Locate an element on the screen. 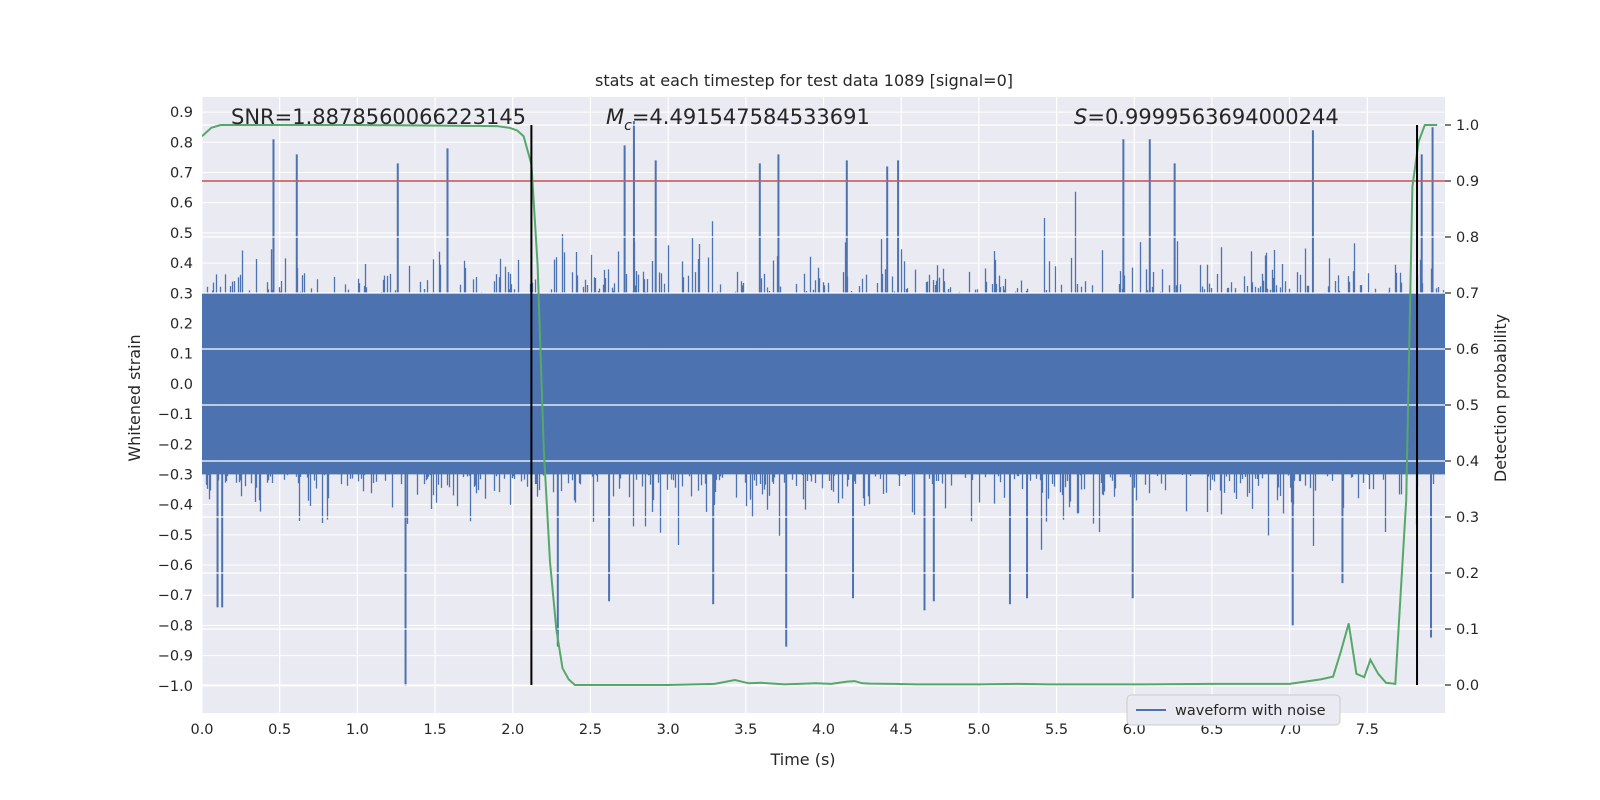  chirp-mass-annotation: Mc=4.491547584533691 is located at coordinates (738, 119).